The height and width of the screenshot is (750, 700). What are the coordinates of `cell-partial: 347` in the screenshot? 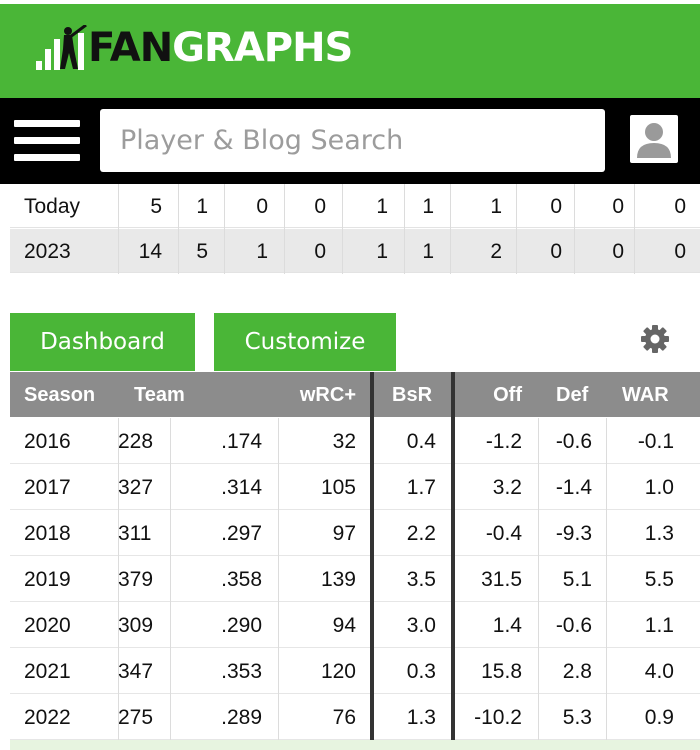 It's located at (136, 671).